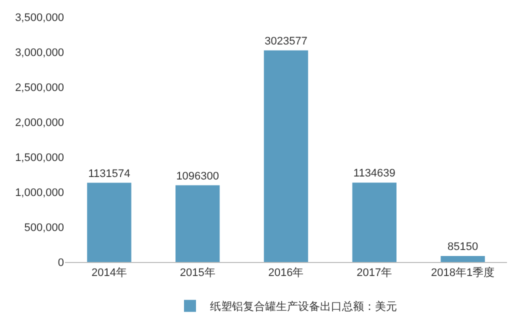  What do you see at coordinates (109, 273) in the screenshot?
I see `x-tick-label: 2014年` at bounding box center [109, 273].